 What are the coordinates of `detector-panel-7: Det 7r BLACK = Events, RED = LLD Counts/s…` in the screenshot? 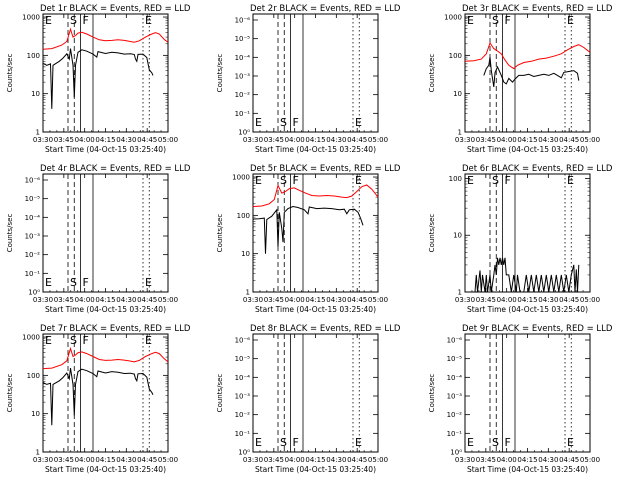 It's located at (98, 399).